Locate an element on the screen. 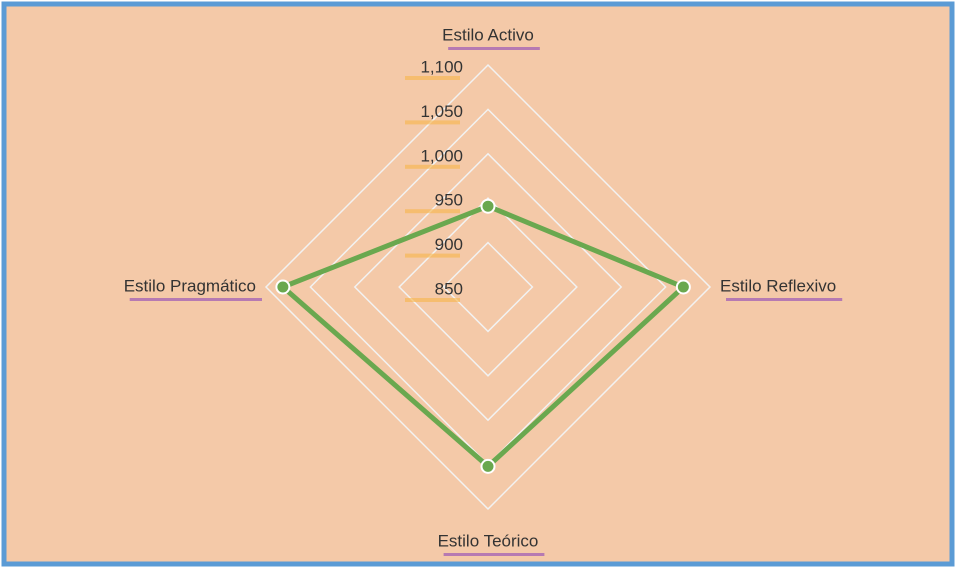 The width and height of the screenshot is (958, 570). y-tick-label: 1,000 is located at coordinates (441, 155).